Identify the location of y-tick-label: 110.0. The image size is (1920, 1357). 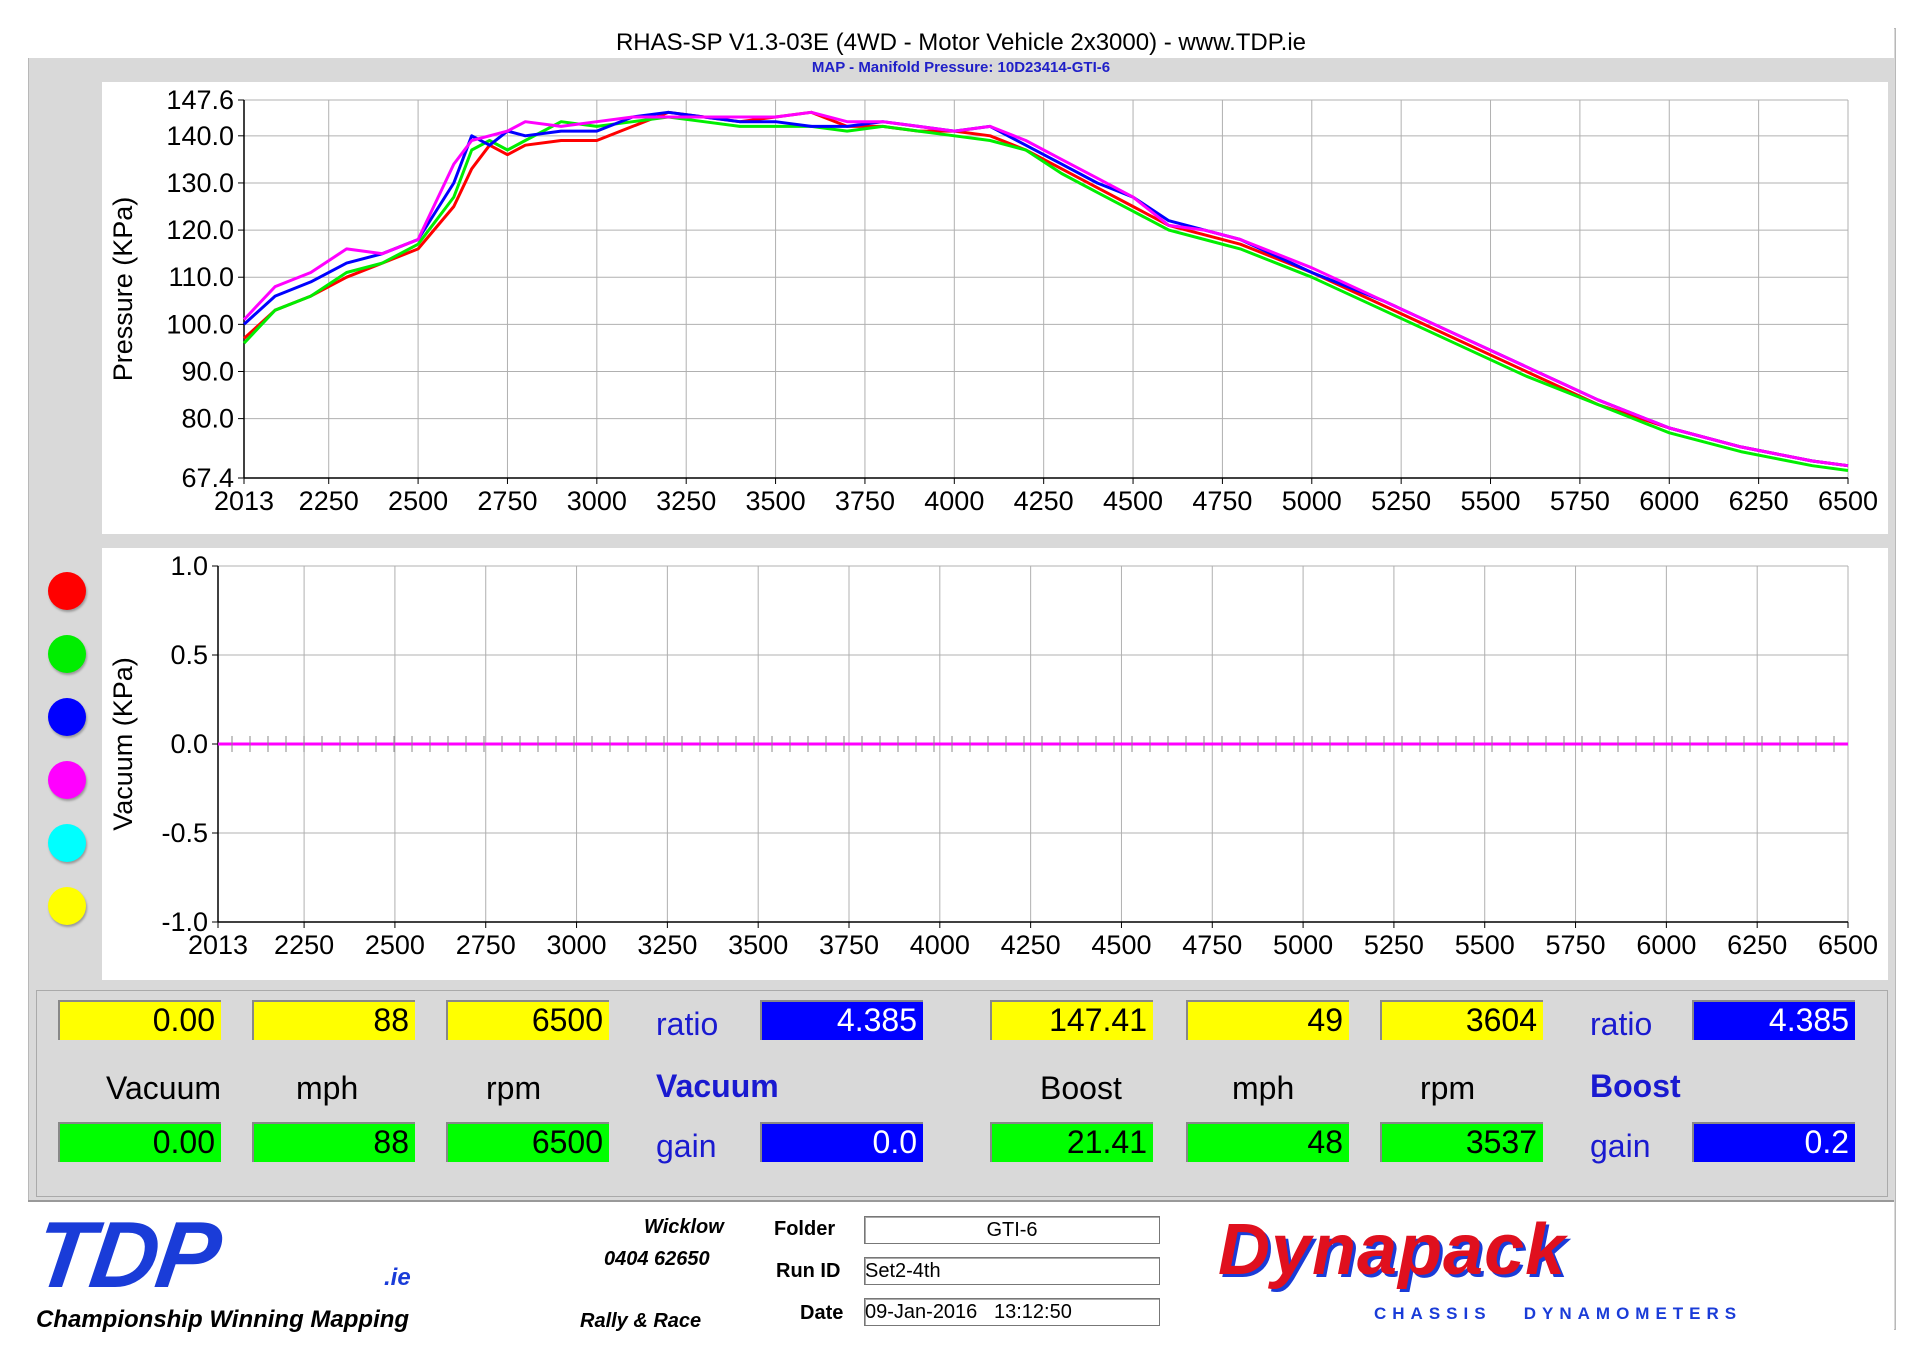
(201, 277).